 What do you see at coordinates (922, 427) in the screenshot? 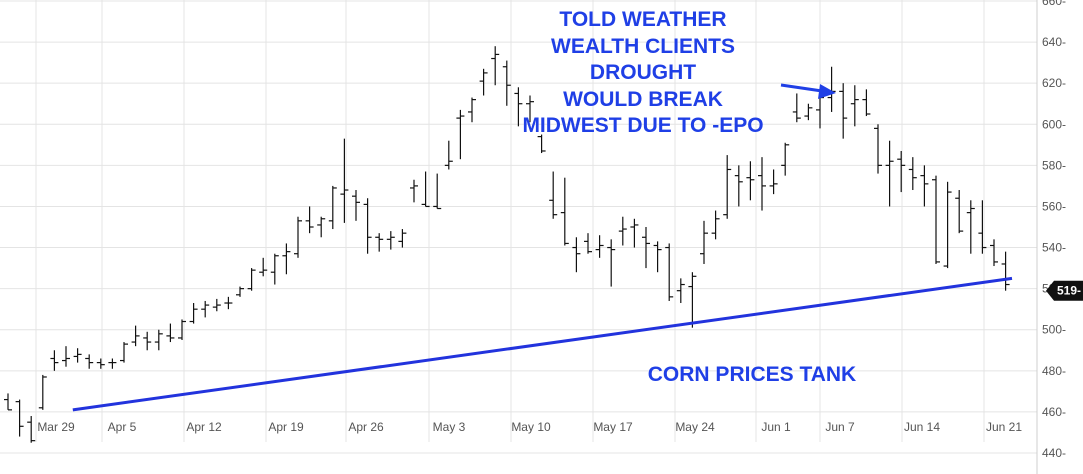
I see `x-tick-label: Jun 14` at bounding box center [922, 427].